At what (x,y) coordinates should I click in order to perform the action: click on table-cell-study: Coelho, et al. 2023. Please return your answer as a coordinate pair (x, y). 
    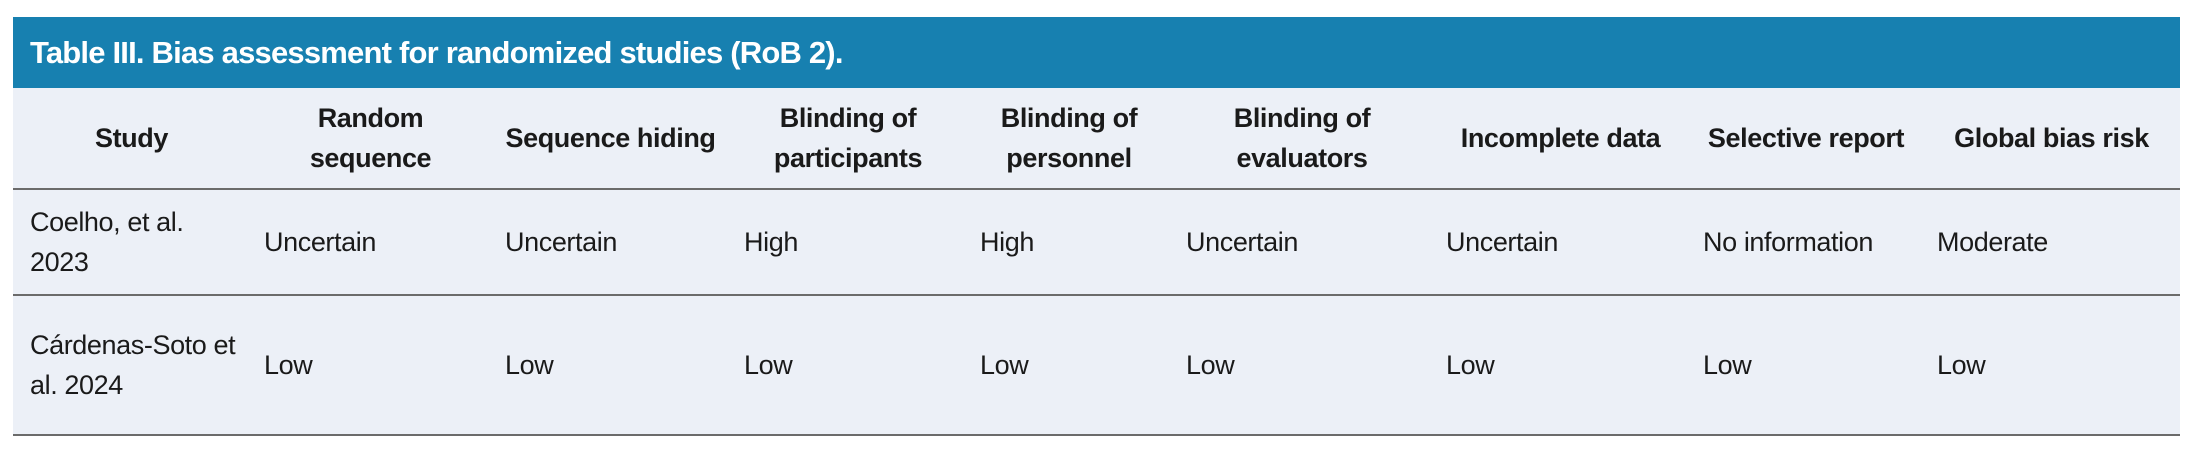
    Looking at the image, I should click on (107, 242).